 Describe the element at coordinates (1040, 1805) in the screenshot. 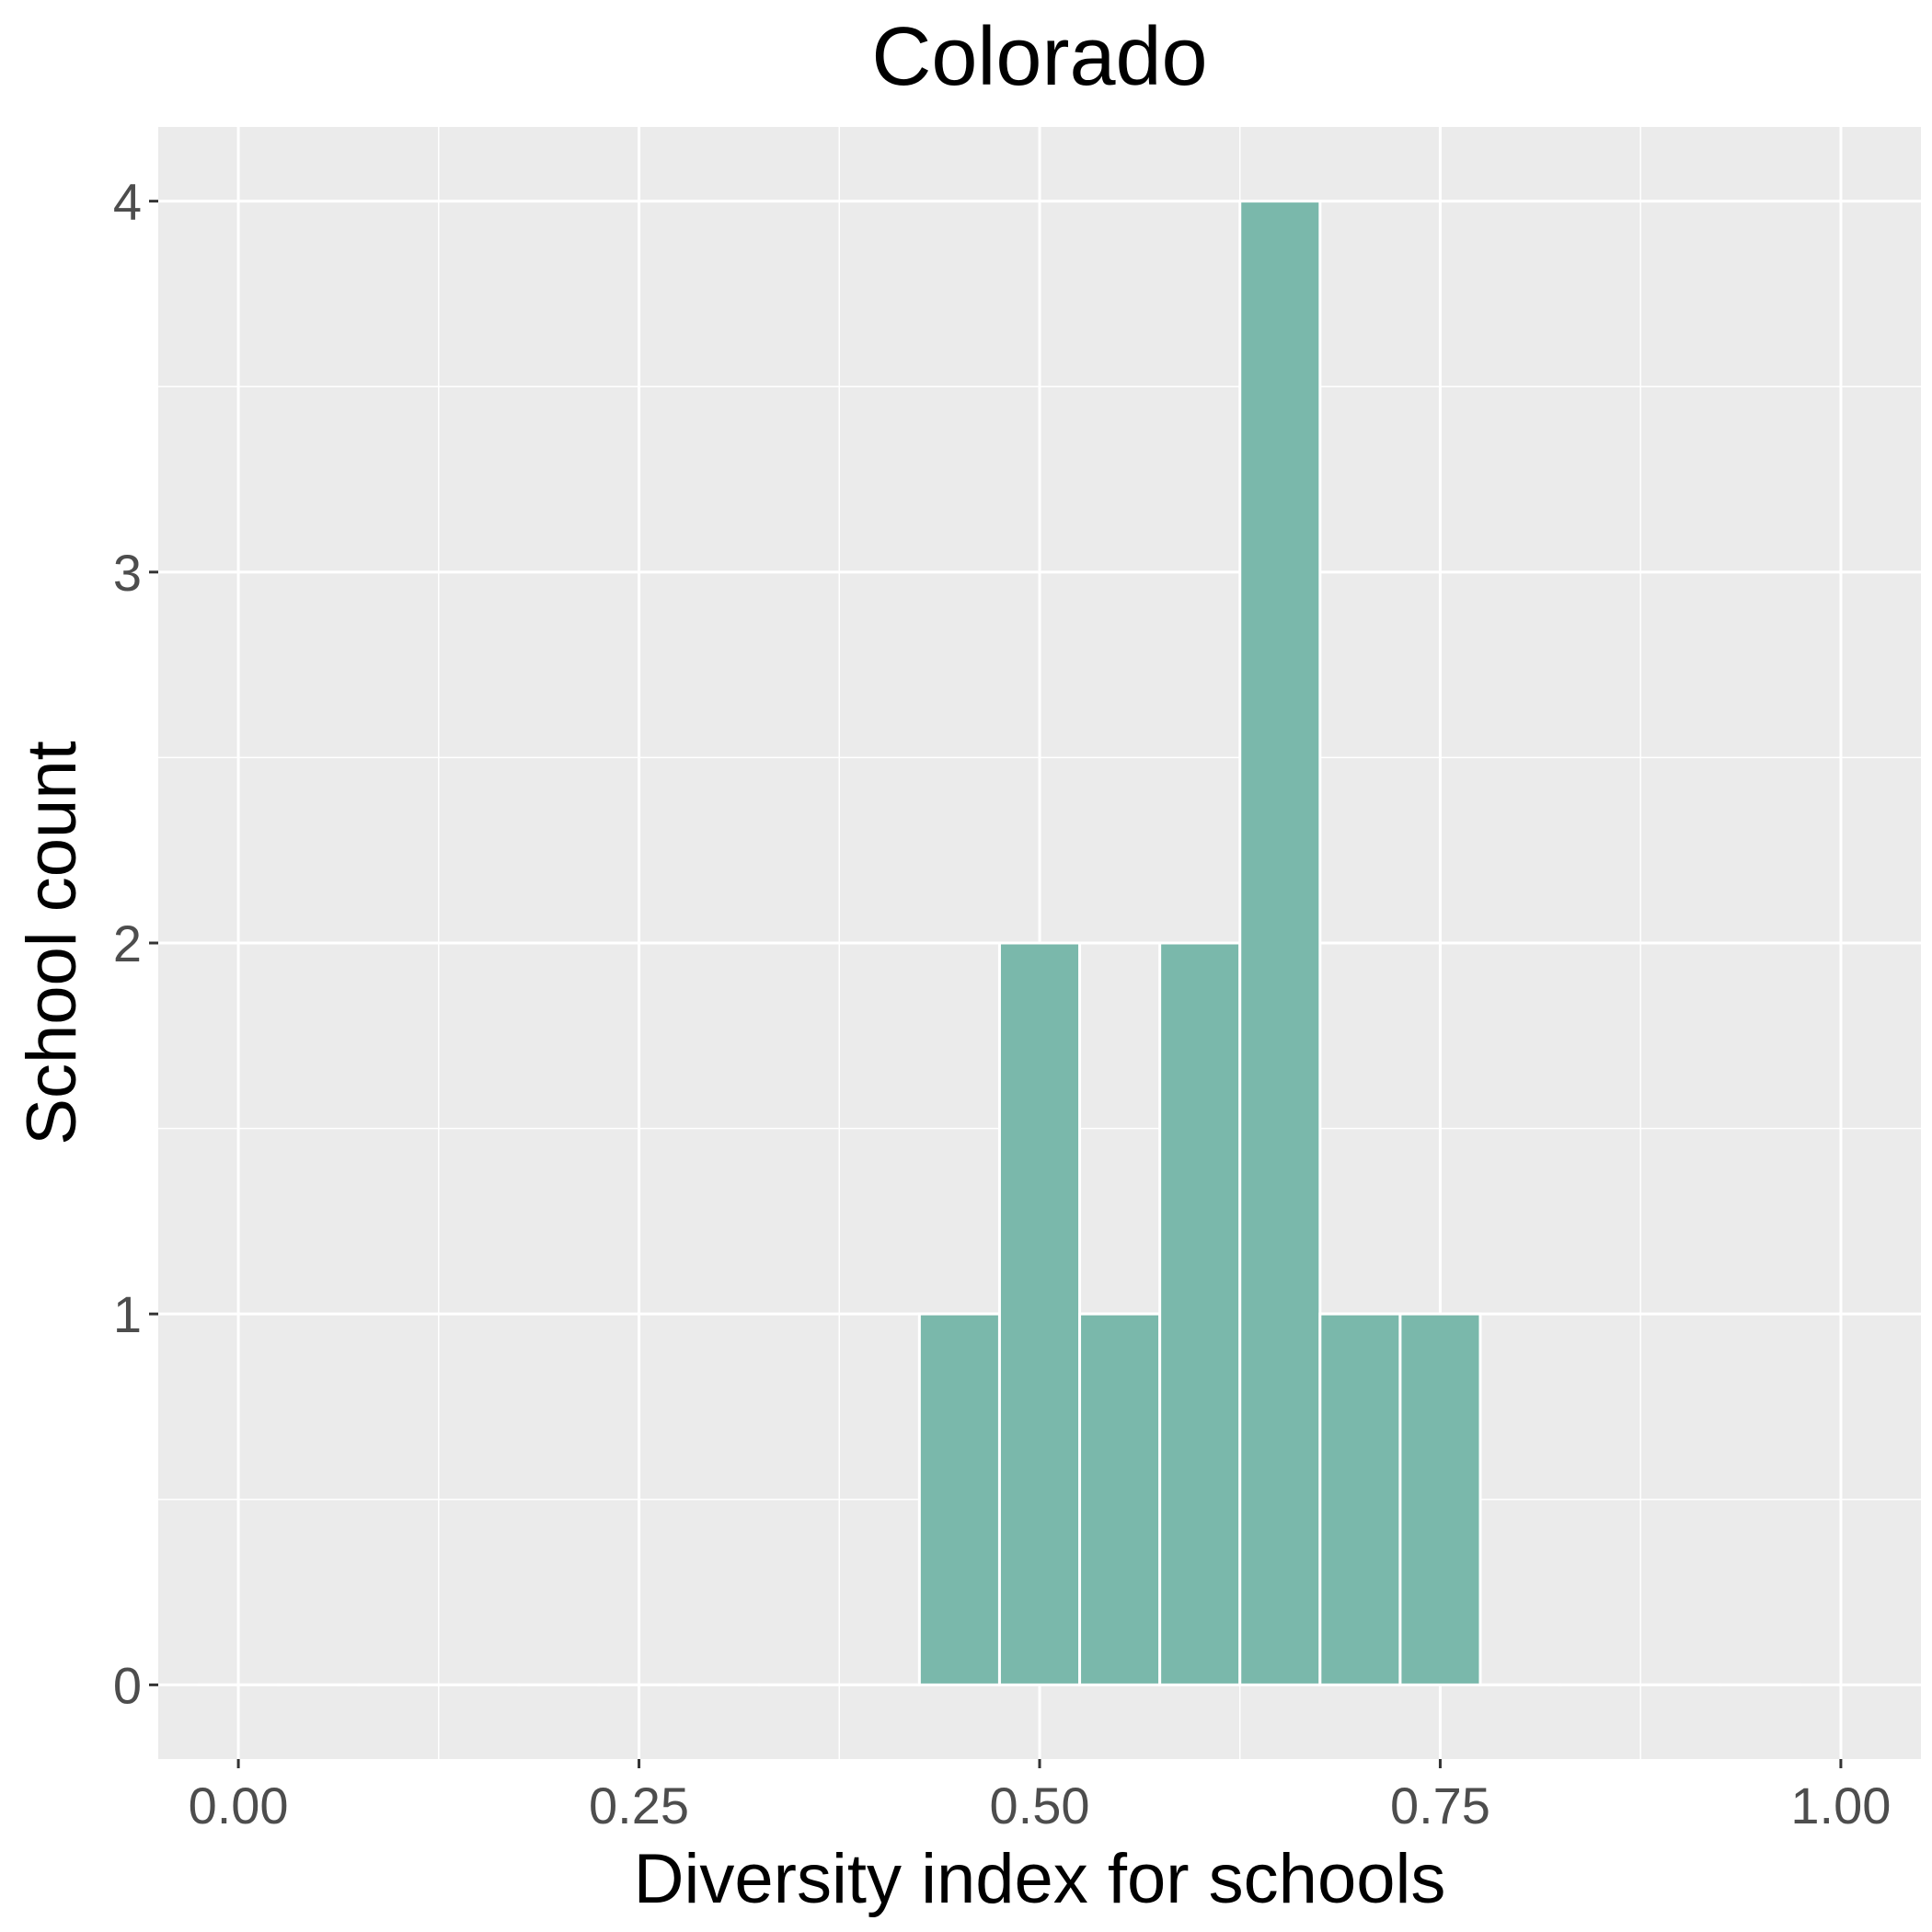

I see `x-tick-label: 0.50` at that location.